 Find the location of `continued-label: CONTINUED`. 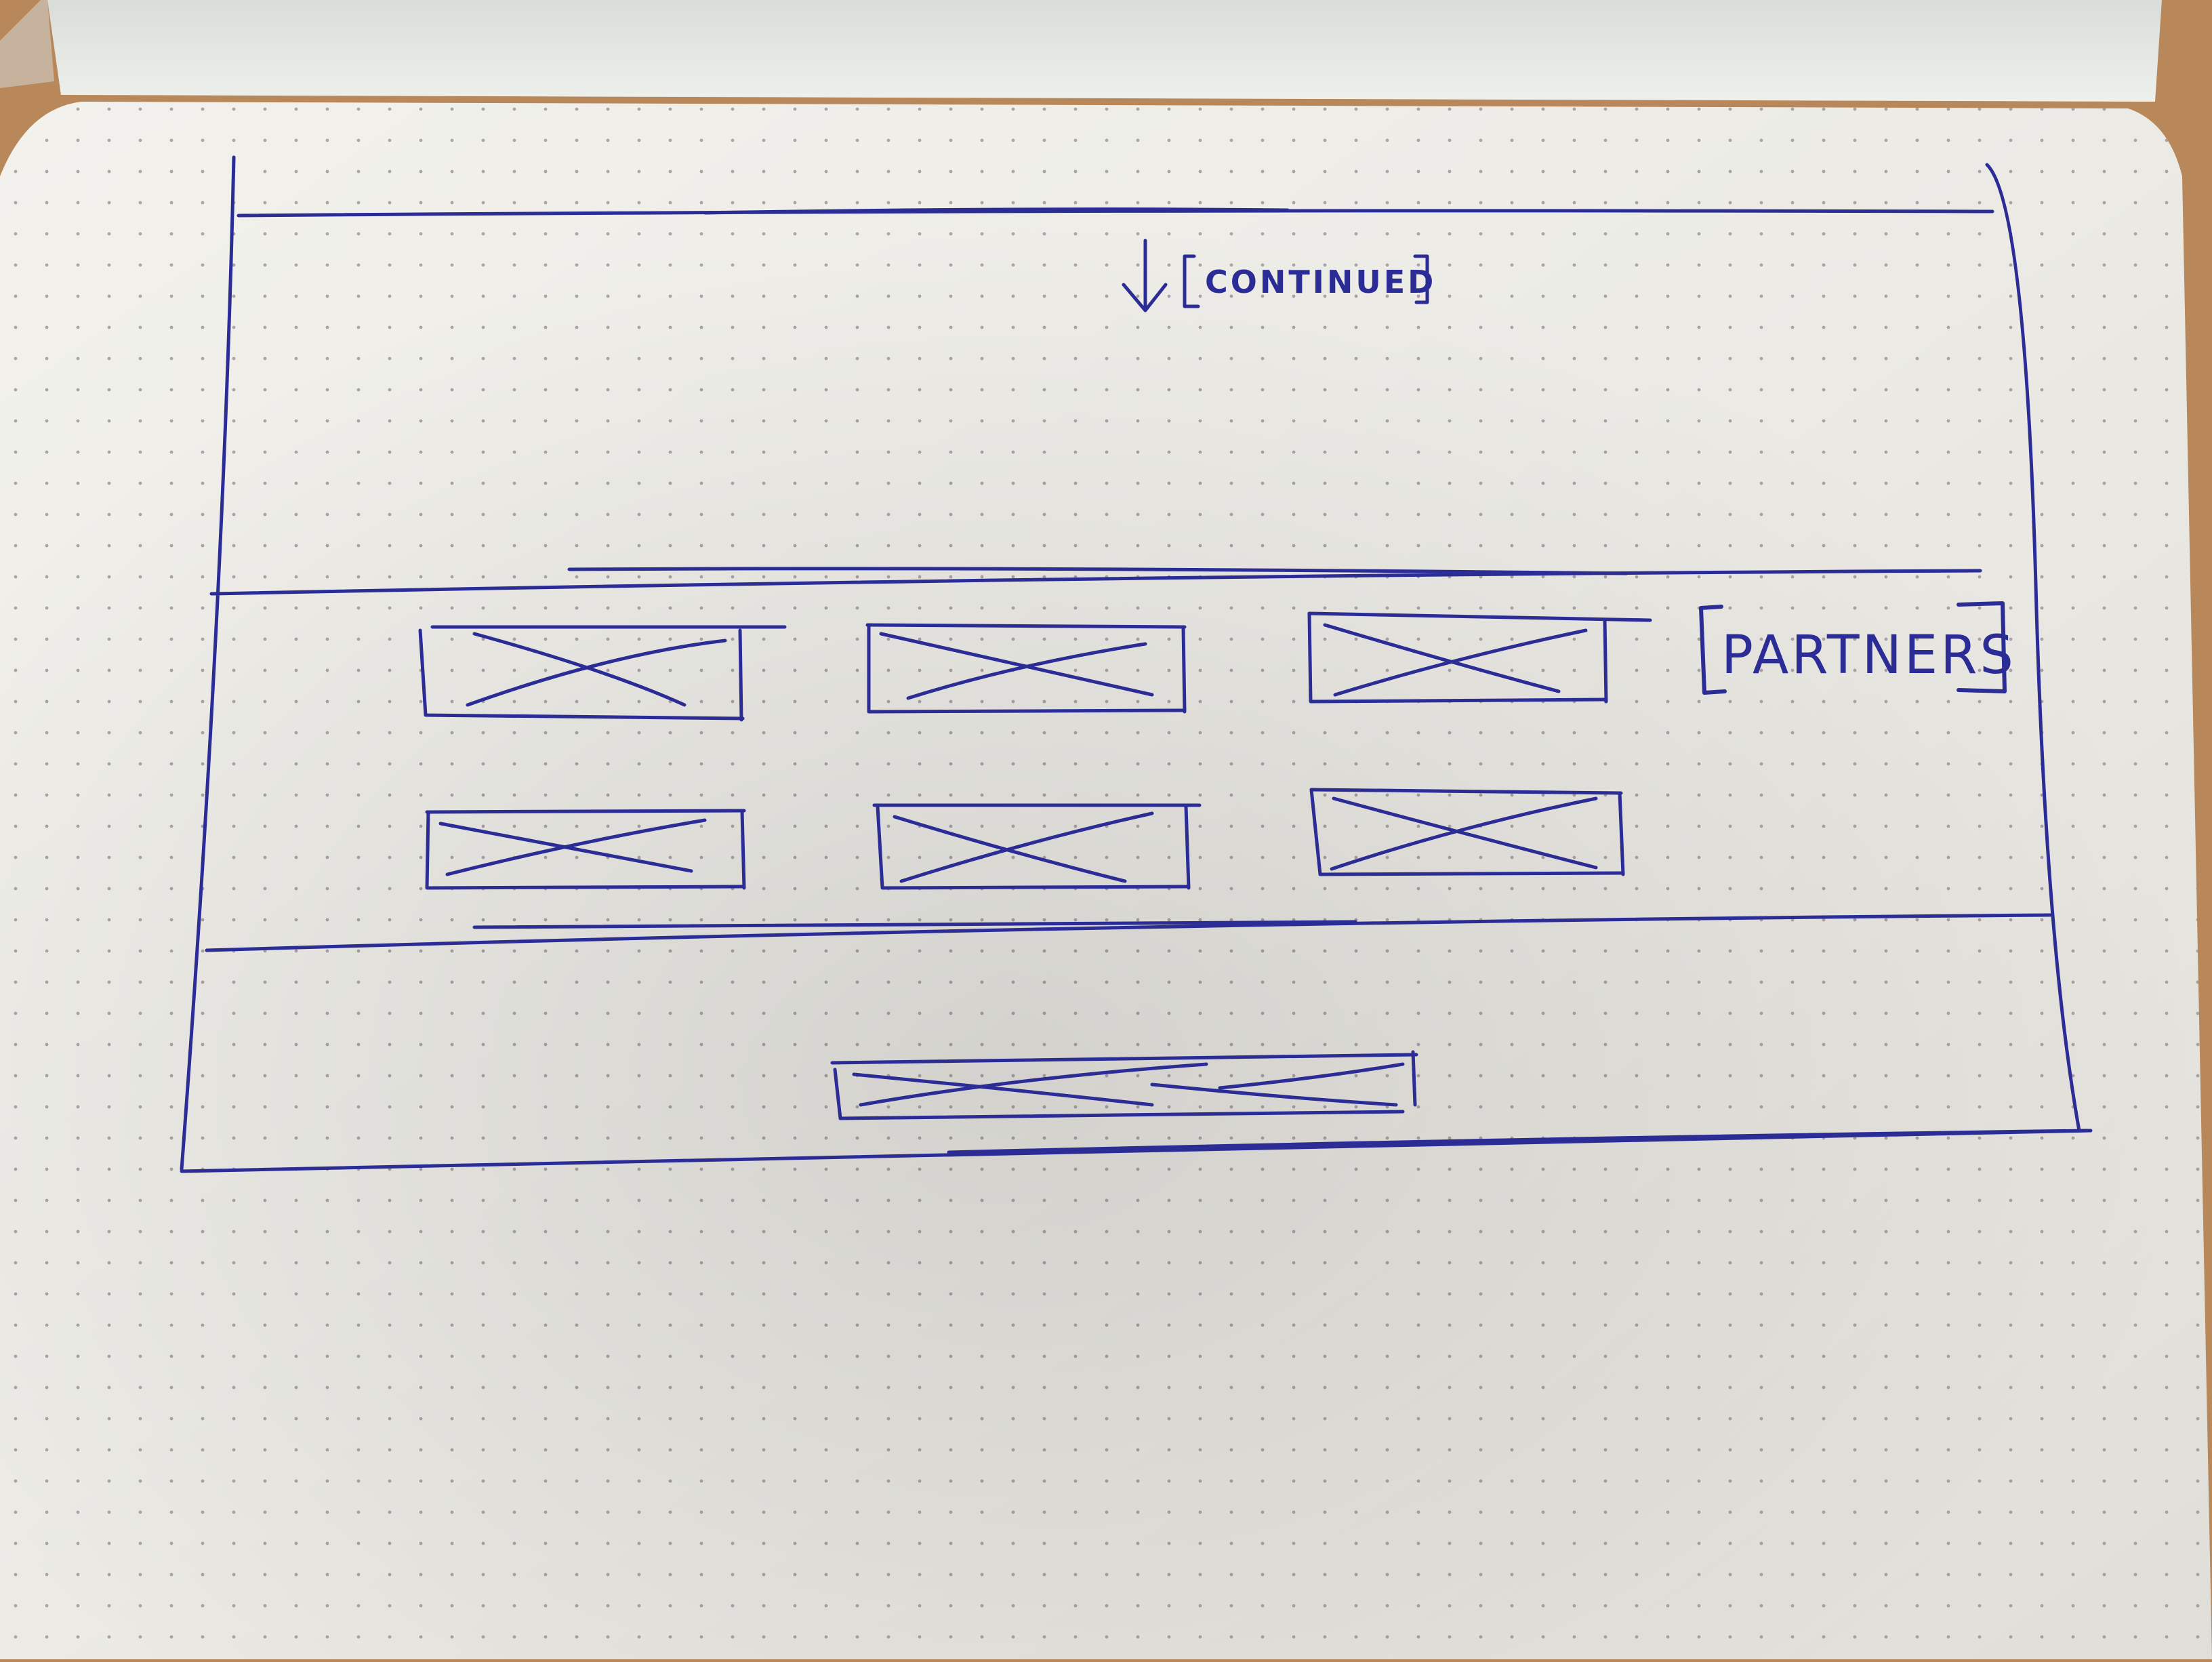

continued-label: CONTINUED is located at coordinates (1320, 282).